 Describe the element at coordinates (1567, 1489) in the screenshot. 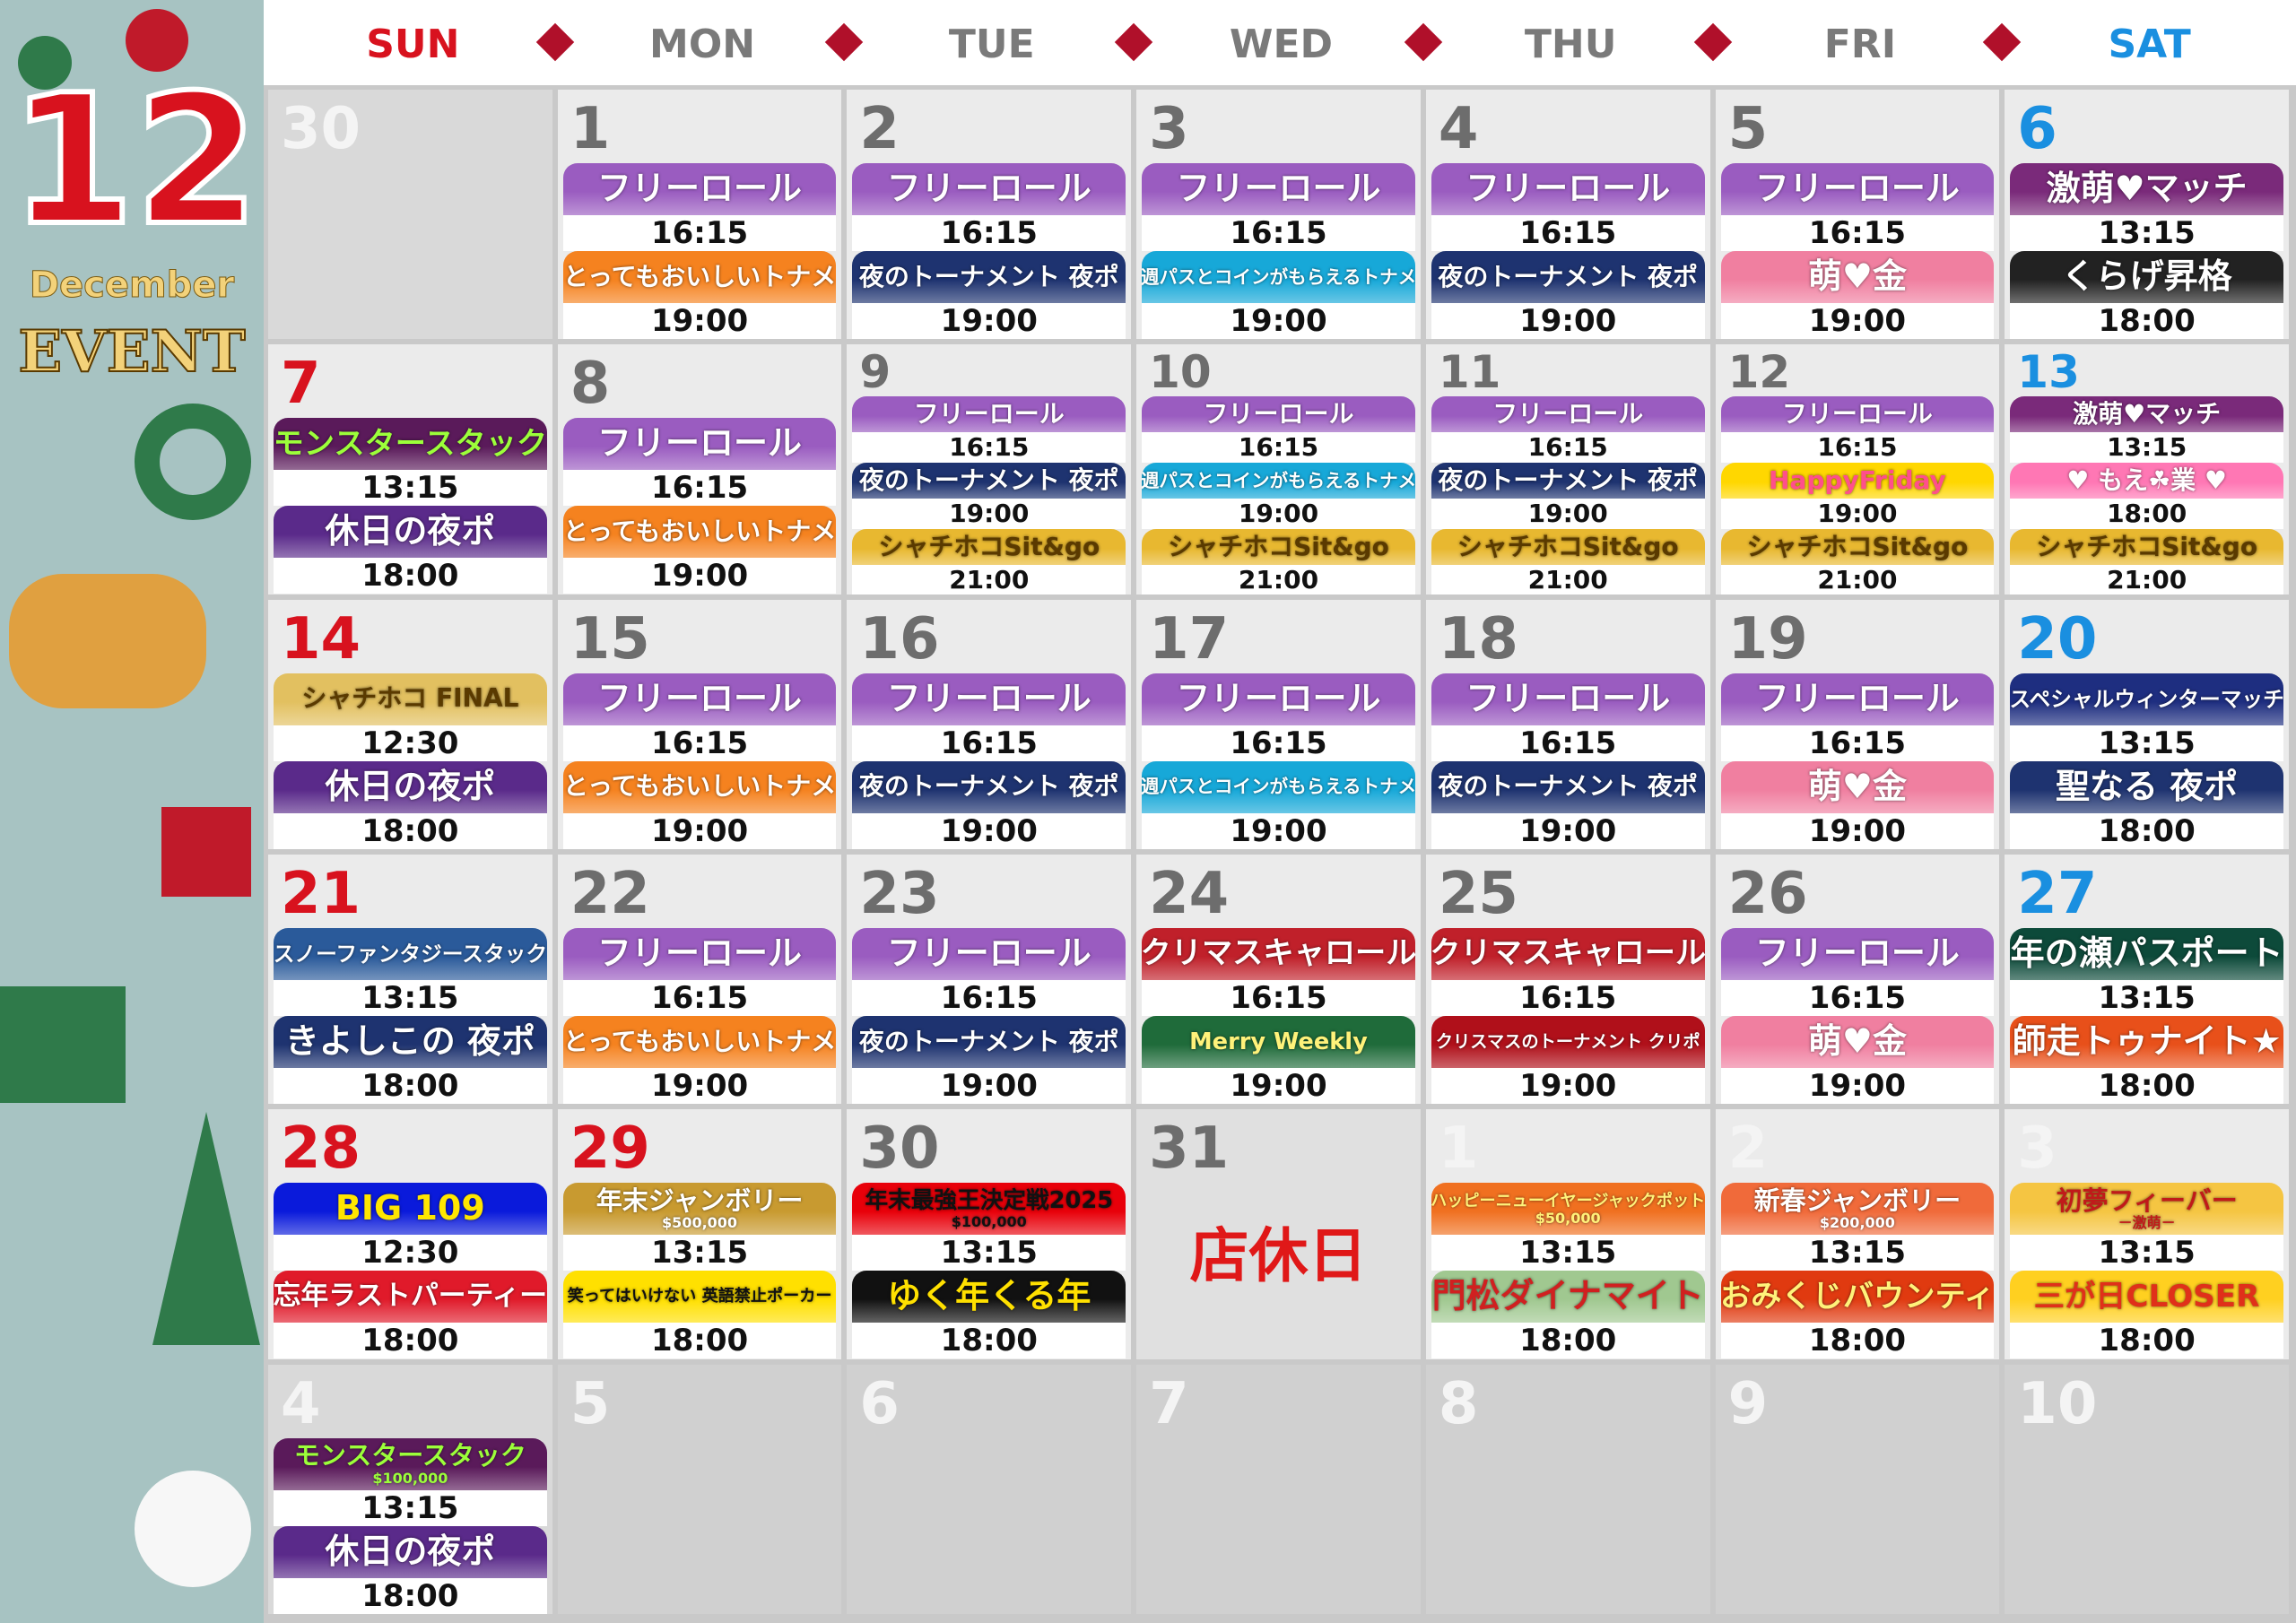

I see `day-cell: 8` at that location.